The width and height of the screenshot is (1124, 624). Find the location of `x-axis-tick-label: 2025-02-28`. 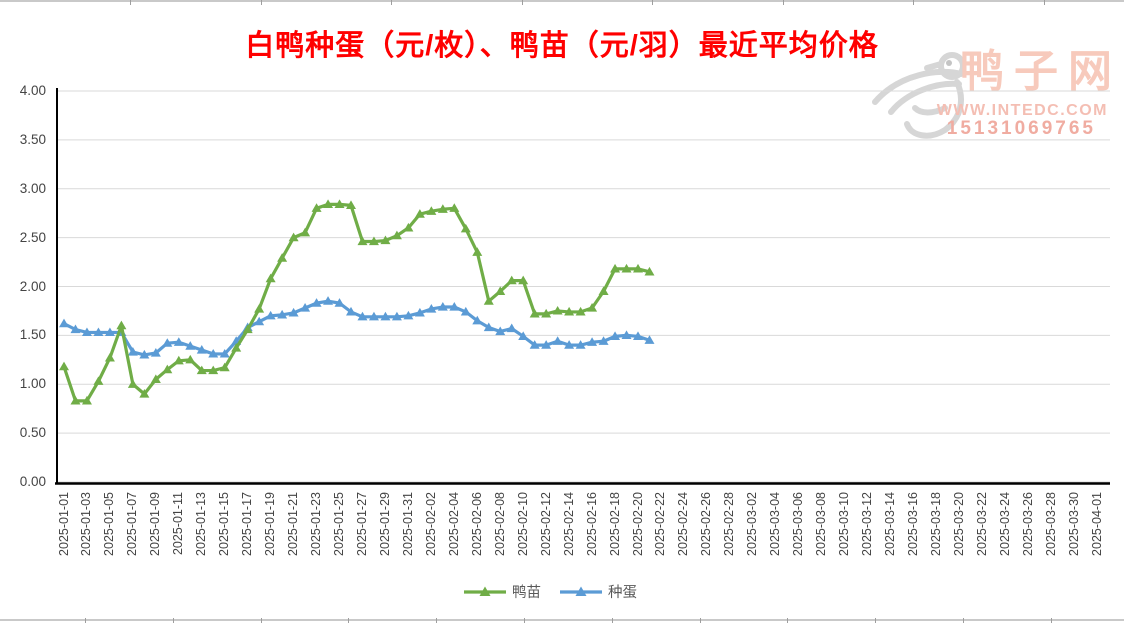

x-axis-tick-label: 2025-02-28 is located at coordinates (729, 524).